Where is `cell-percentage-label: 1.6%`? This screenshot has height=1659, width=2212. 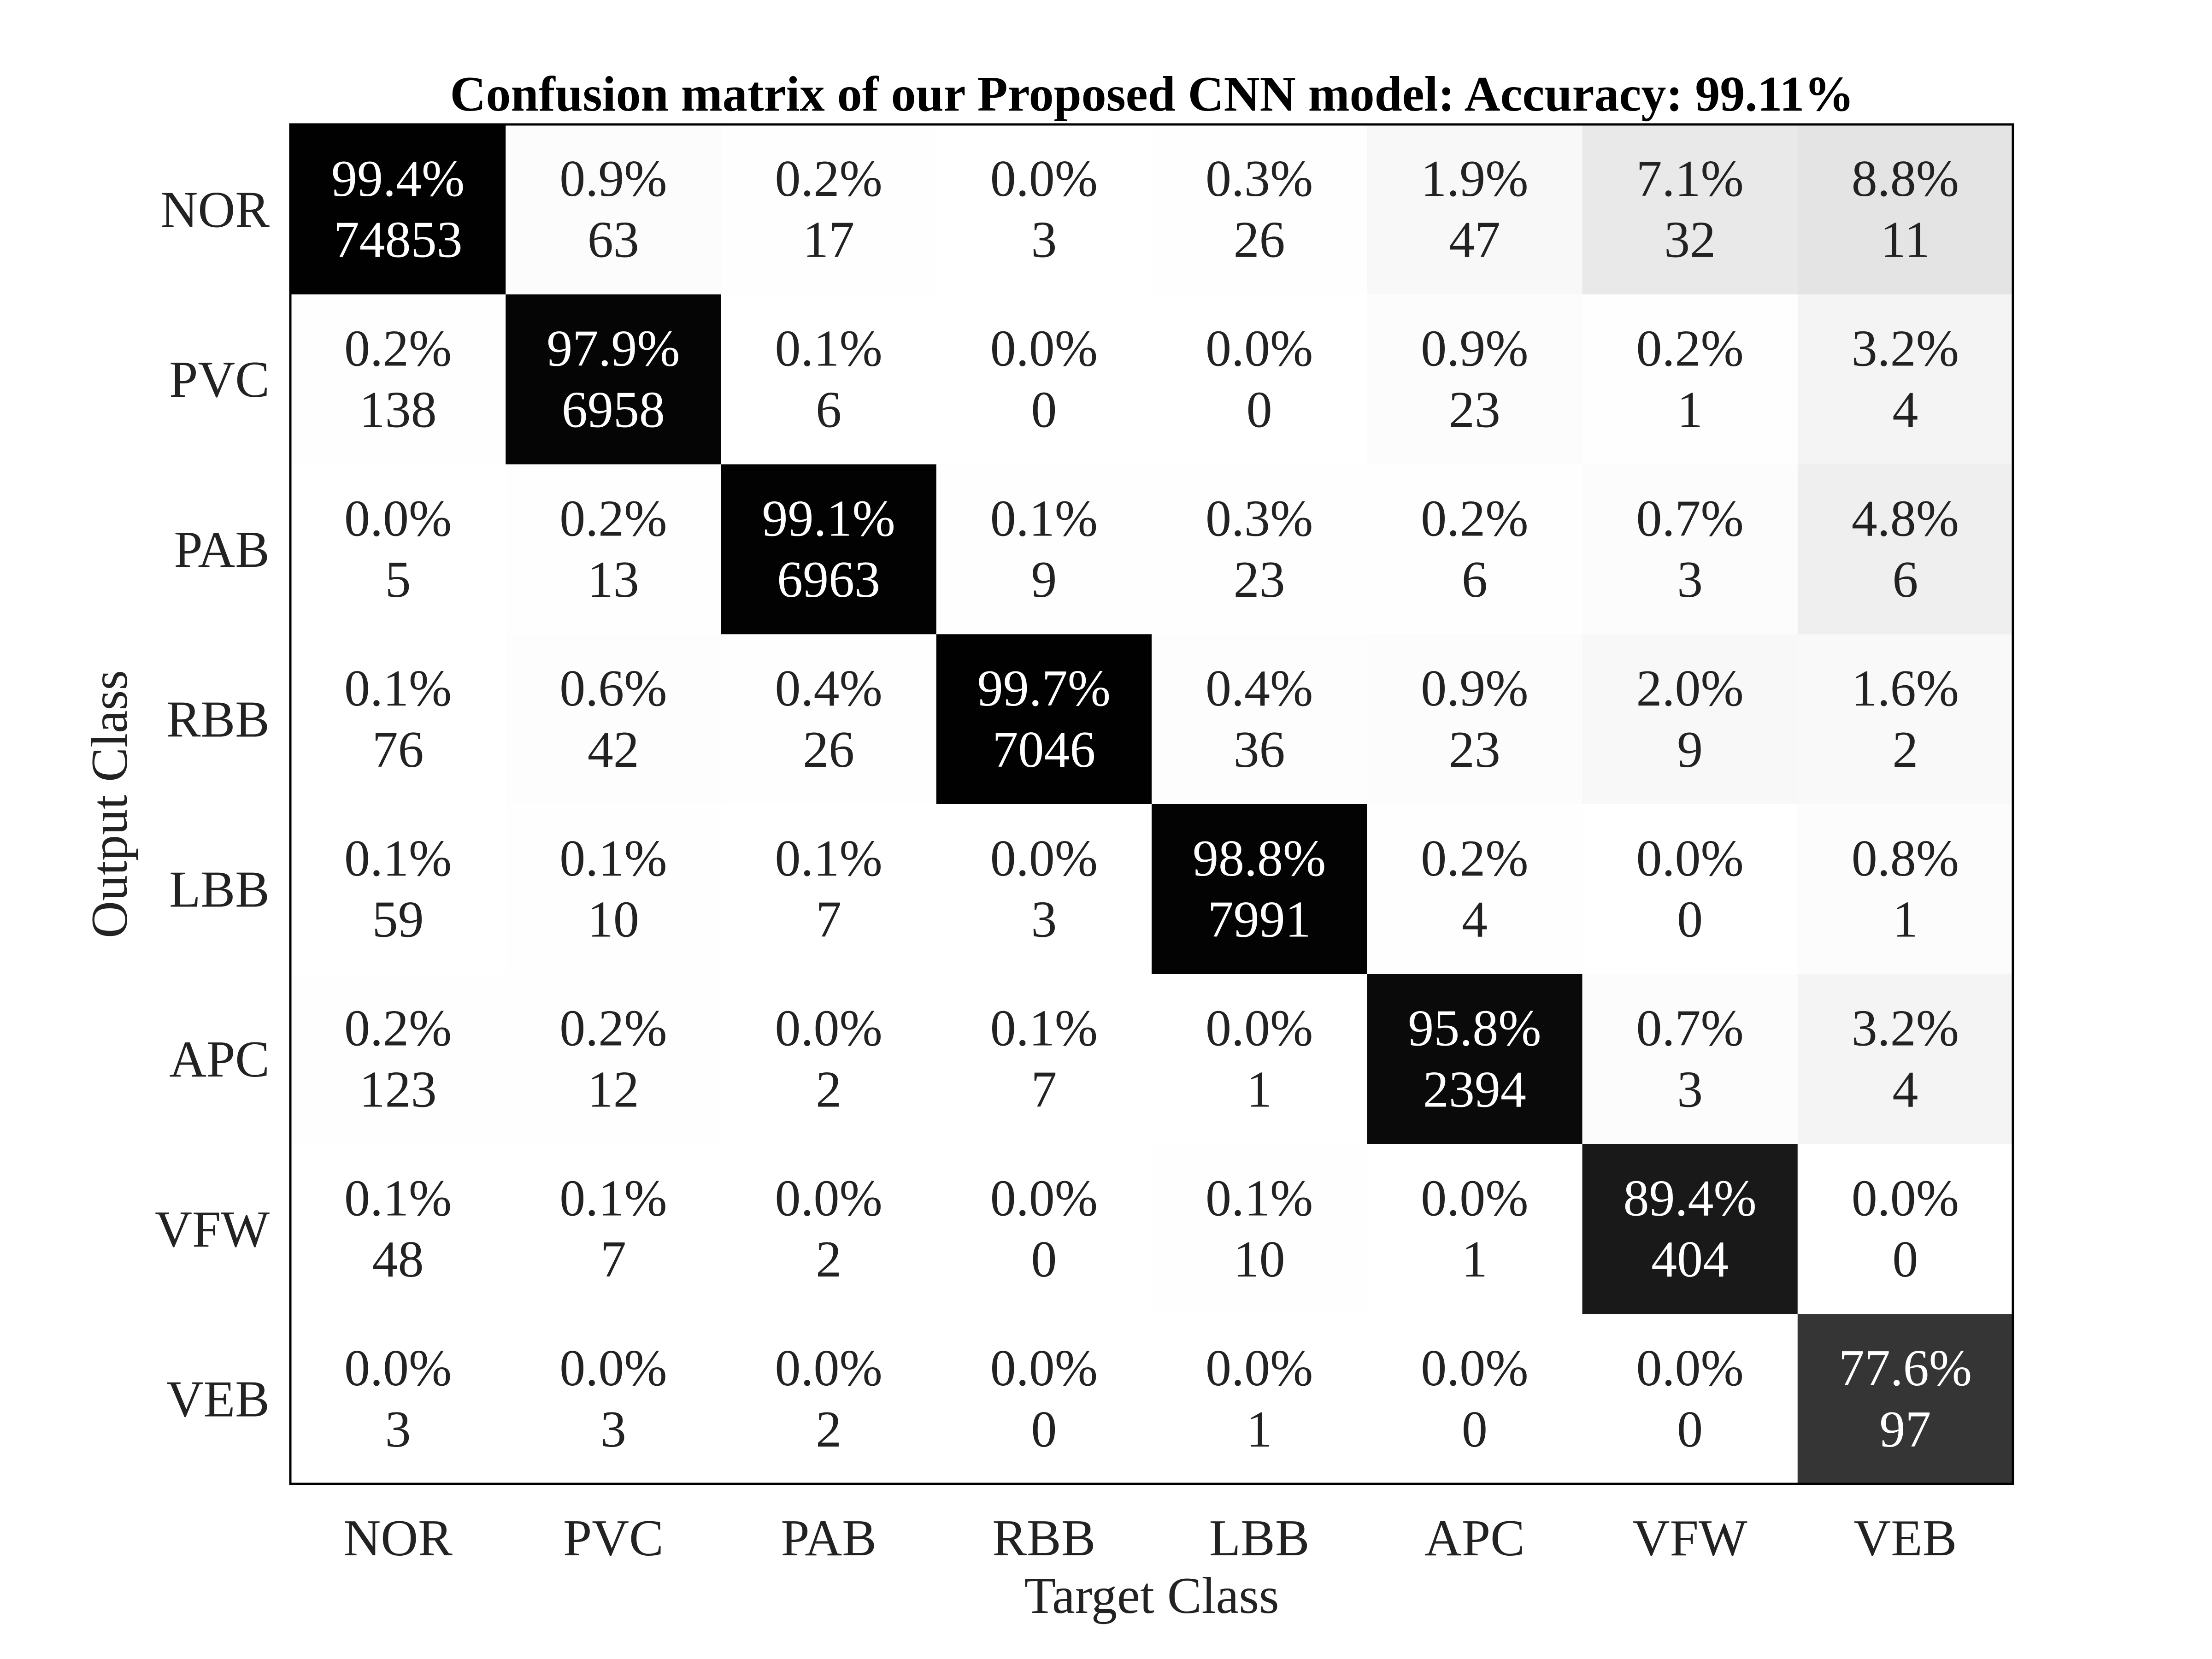
cell-percentage-label: 1.6% is located at coordinates (1905, 688).